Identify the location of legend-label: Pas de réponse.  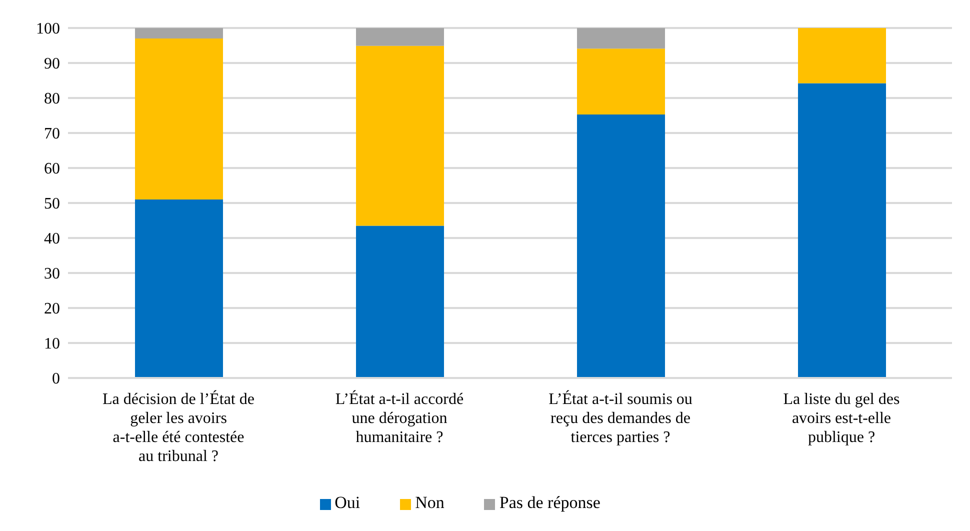
(549, 502).